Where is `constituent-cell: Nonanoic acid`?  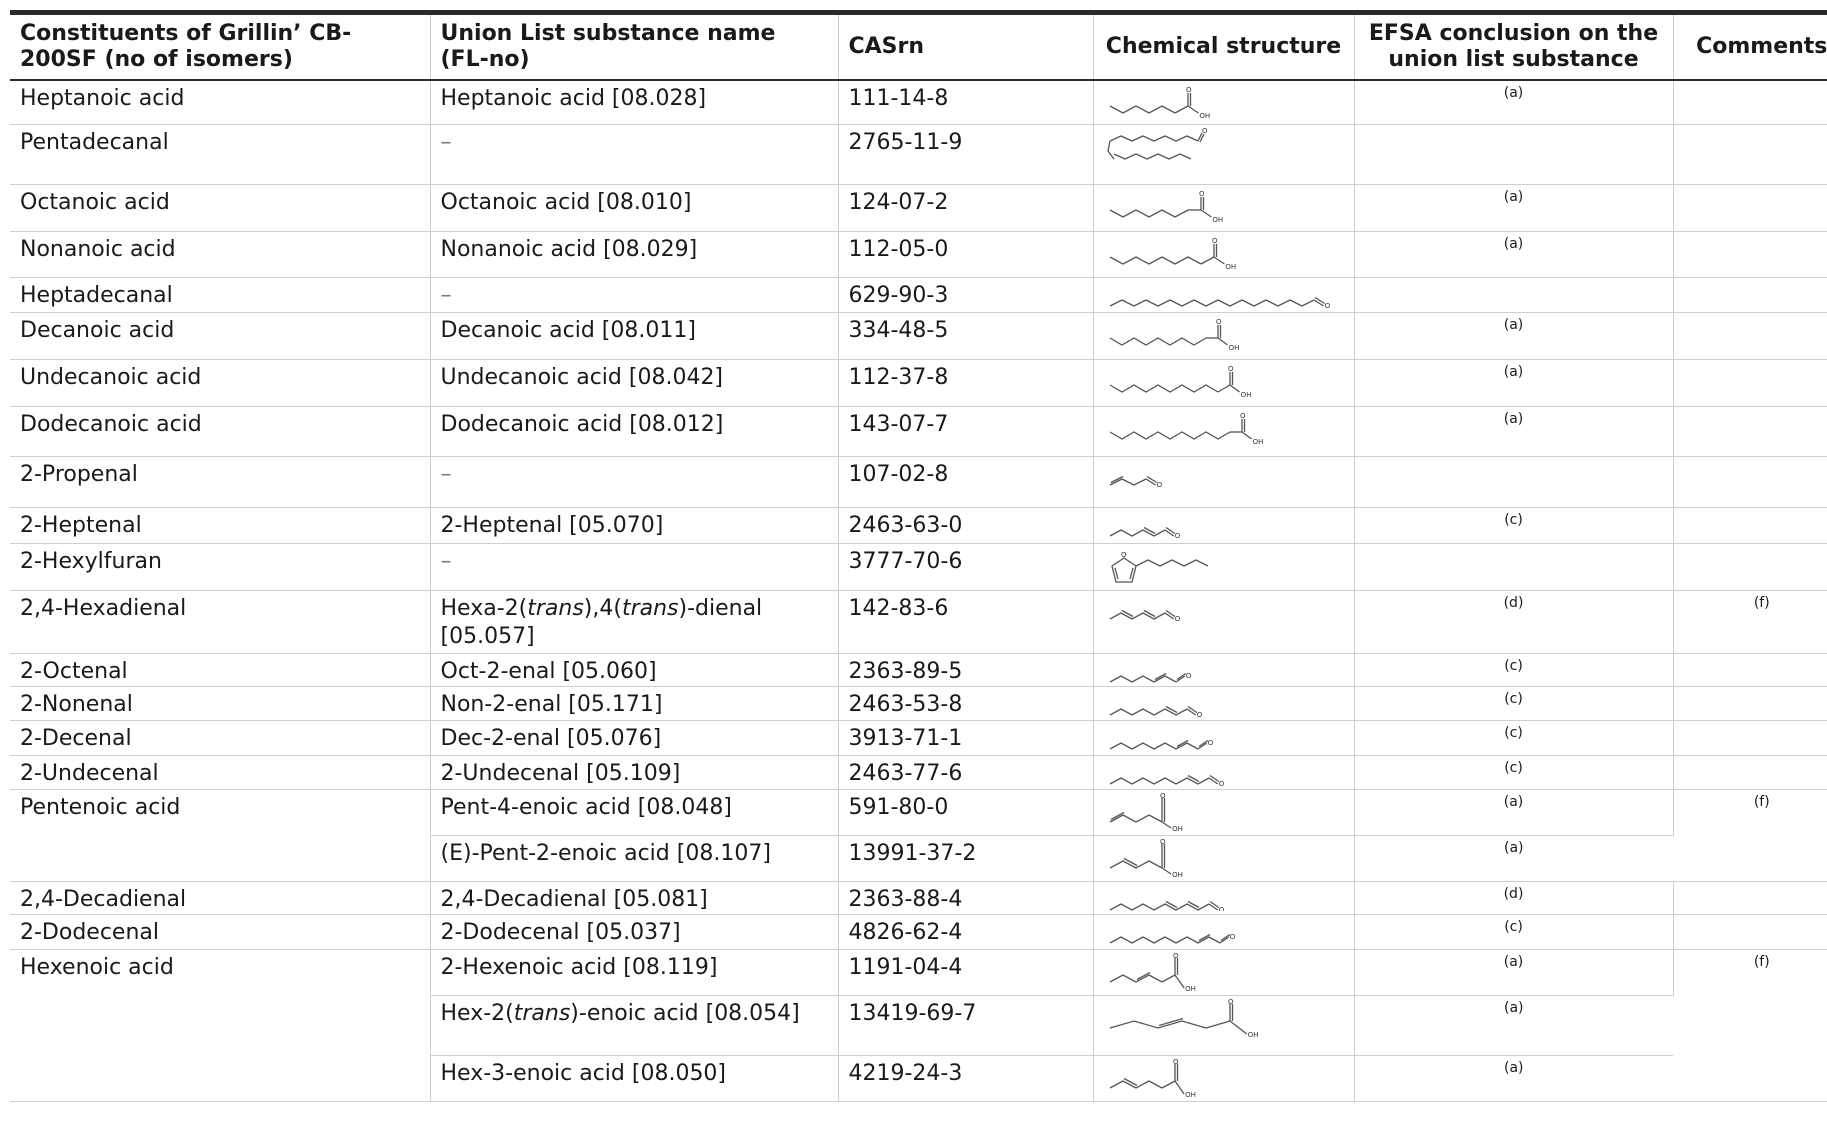
constituent-cell: Nonanoic acid is located at coordinates (220, 254).